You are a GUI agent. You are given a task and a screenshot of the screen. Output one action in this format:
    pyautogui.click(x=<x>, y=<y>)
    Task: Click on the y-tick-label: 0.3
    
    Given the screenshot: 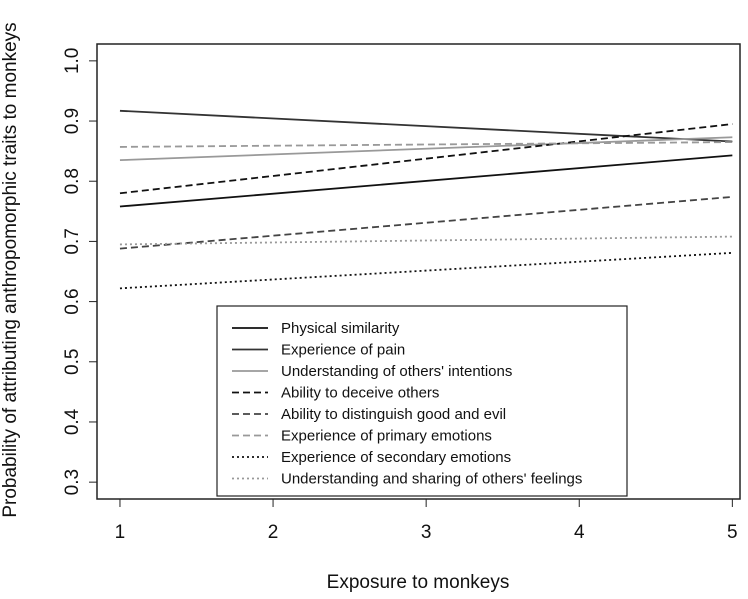 What is the action you would take?
    pyautogui.click(x=72, y=482)
    